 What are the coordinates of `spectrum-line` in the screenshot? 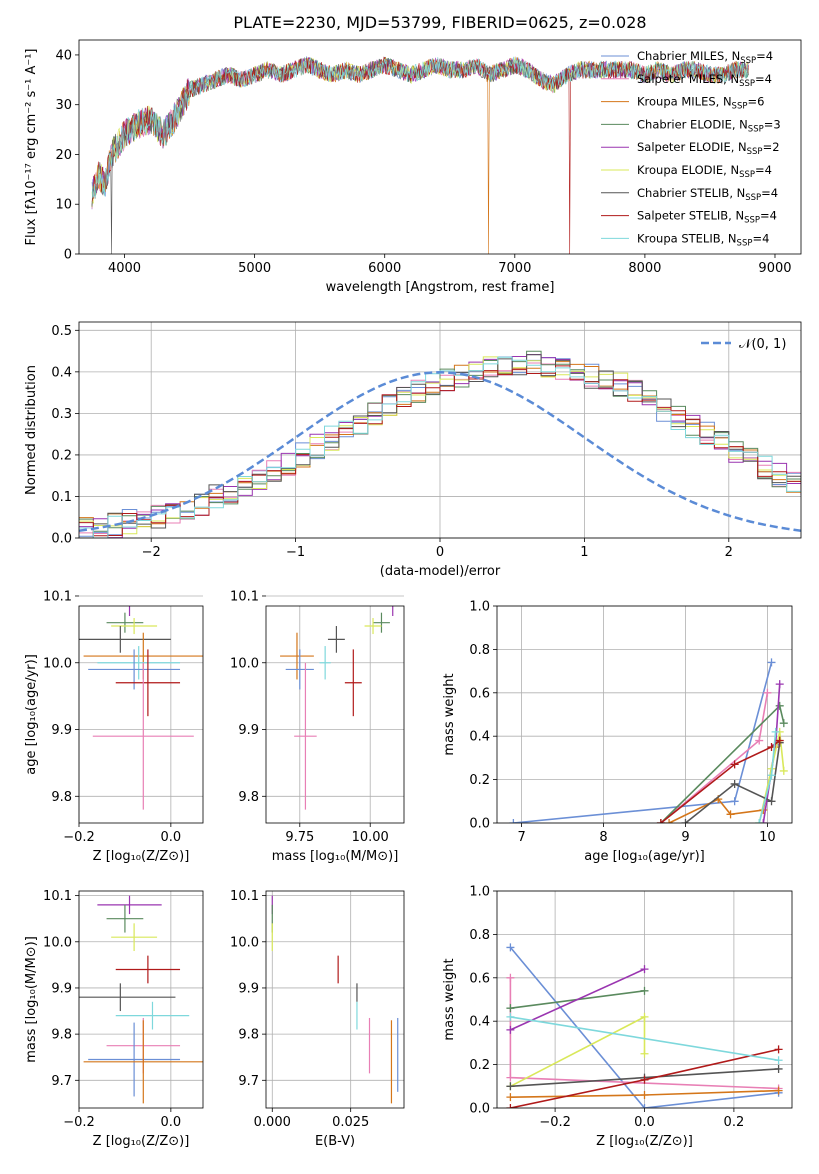 It's located at (420, 127).